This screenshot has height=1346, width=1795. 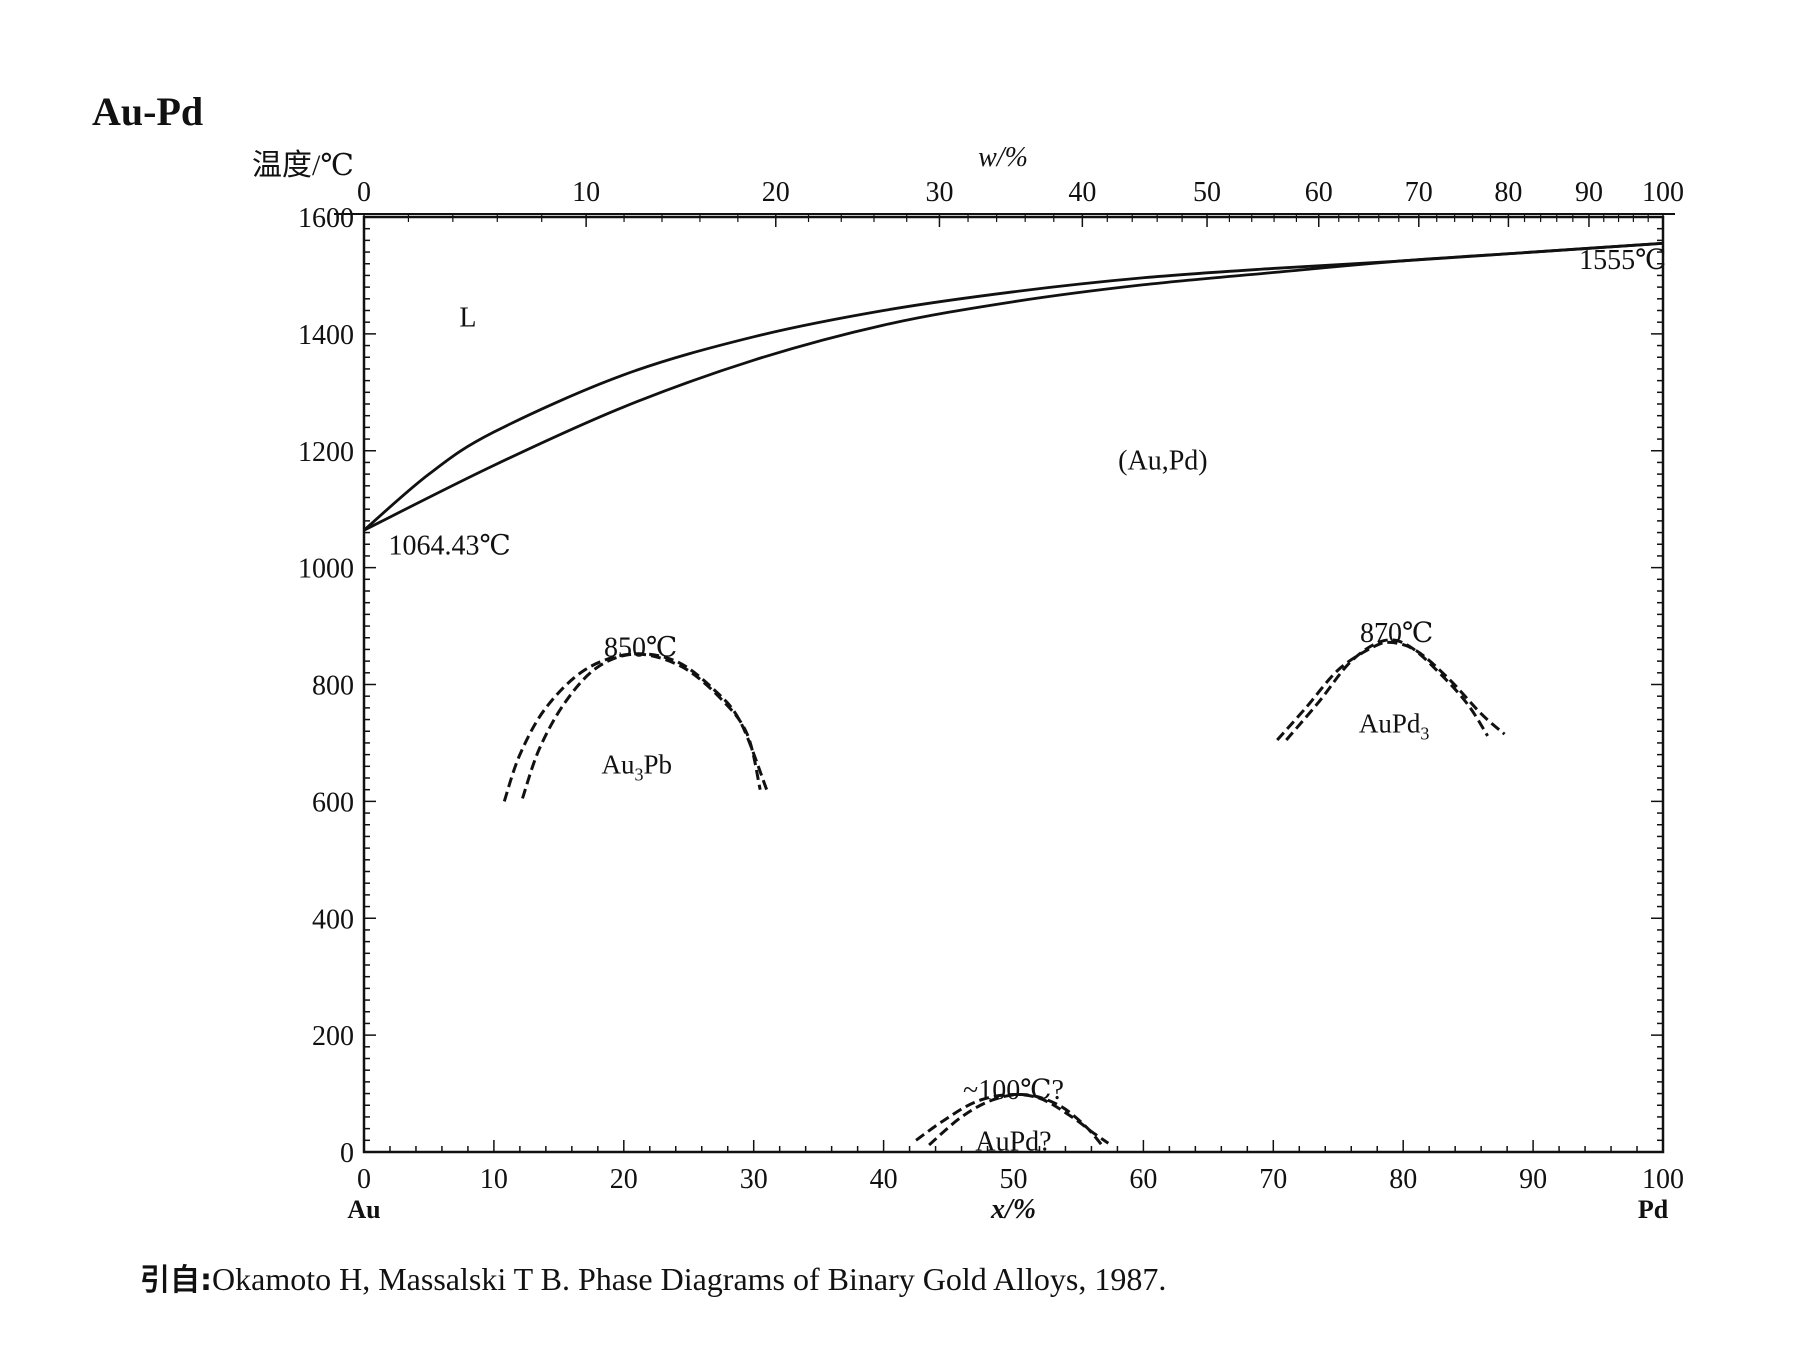 I want to click on x-axis-bottom: 0 10 20 30 40 50 60 70 80 90 100 Au Pd x/%, so click(x=1015, y=1182).